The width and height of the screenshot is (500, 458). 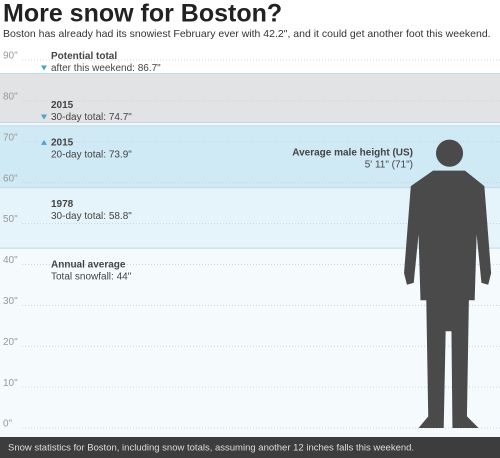 I want to click on footer-band, so click(x=250, y=447).